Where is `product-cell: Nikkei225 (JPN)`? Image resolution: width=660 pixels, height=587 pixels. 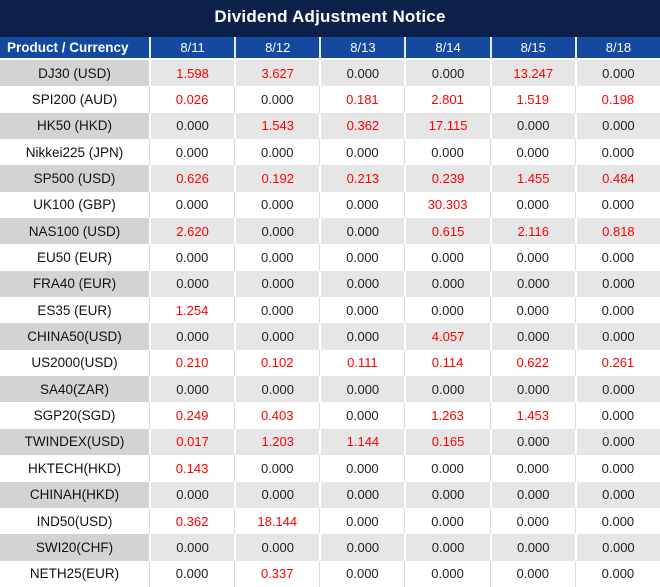 product-cell: Nikkei225 (JPN) is located at coordinates (74, 152).